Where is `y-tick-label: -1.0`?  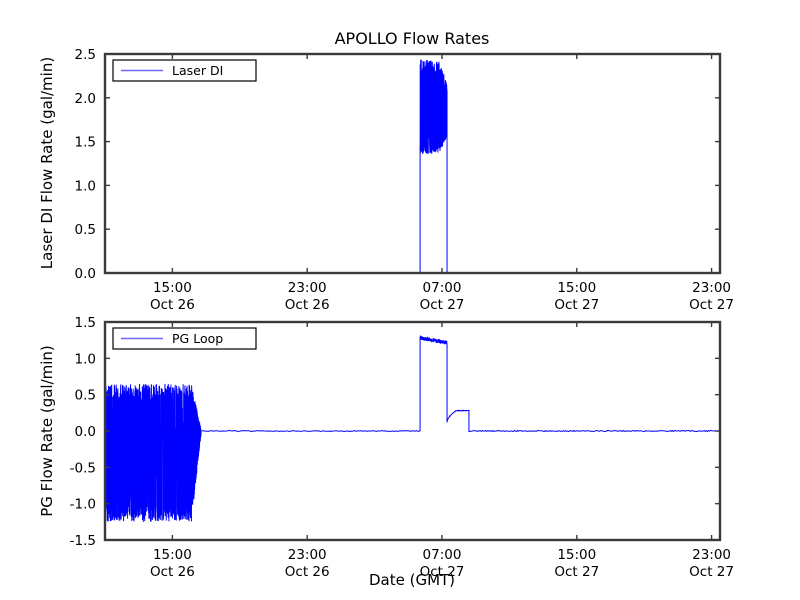
y-tick-label: -1.0 is located at coordinates (83, 505).